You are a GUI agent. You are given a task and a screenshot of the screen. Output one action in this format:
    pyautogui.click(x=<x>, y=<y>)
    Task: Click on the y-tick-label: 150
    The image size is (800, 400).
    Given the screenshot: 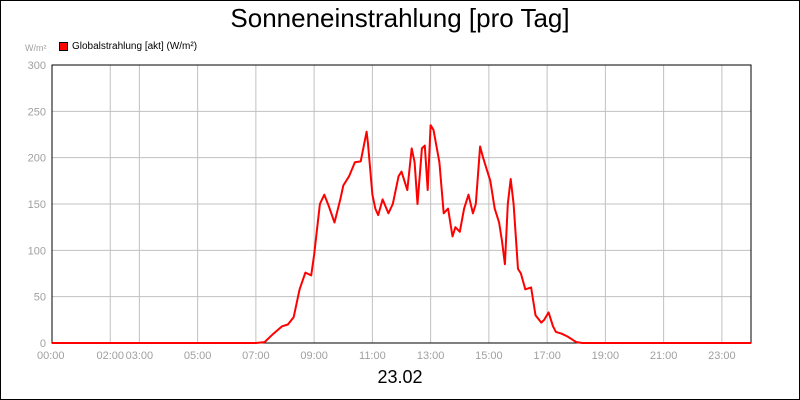 What is the action you would take?
    pyautogui.click(x=37, y=205)
    